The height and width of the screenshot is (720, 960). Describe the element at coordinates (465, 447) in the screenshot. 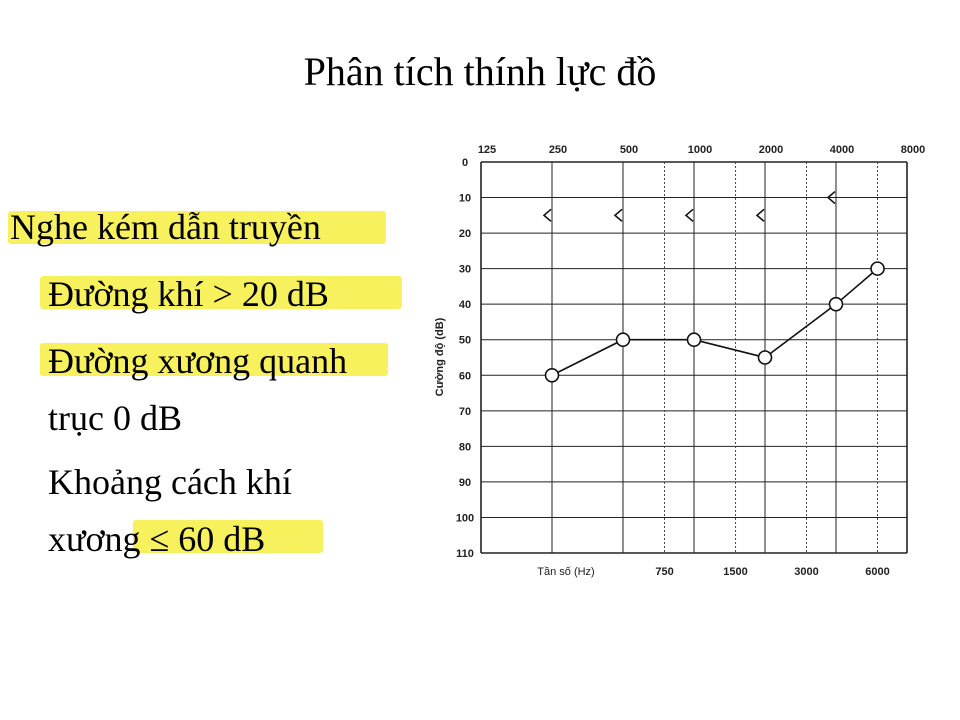

I see `y-tick-label: 80` at that location.